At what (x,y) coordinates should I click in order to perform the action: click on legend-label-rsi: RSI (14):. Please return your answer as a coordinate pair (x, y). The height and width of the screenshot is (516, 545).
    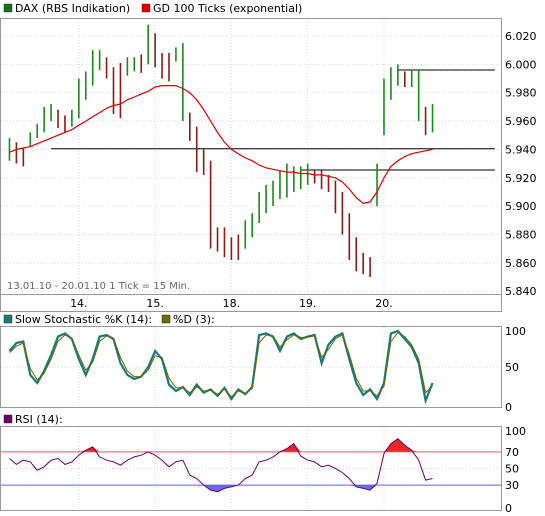
    Looking at the image, I should click on (39, 419).